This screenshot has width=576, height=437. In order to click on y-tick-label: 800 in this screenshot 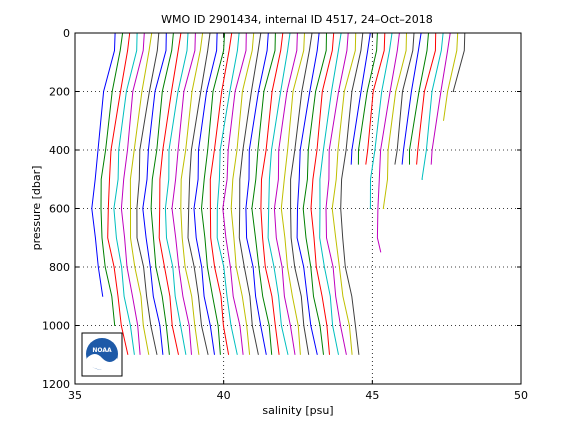, I will do `click(59, 267)`.